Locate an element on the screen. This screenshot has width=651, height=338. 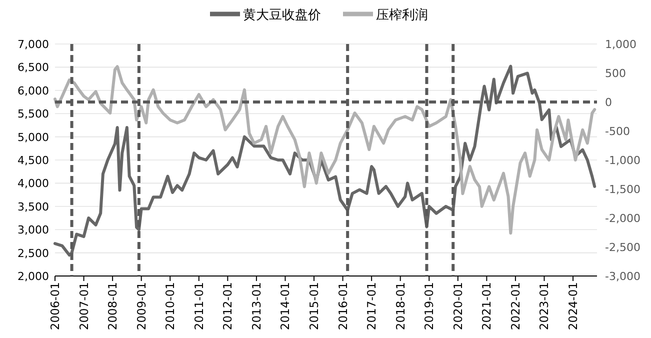
y-tick-label: 6,000 is located at coordinates (33, 91).